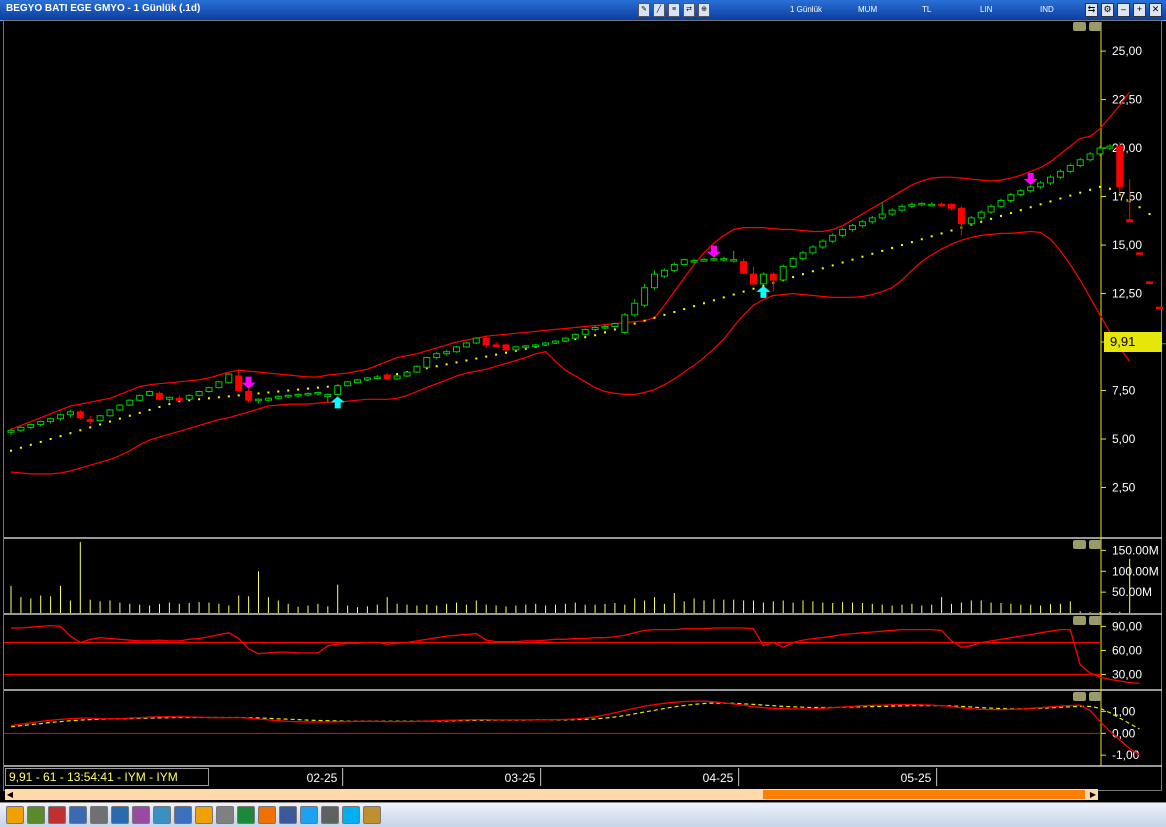 The width and height of the screenshot is (1166, 827). What do you see at coordinates (267, 815) in the screenshot?
I see `share-icon` at bounding box center [267, 815].